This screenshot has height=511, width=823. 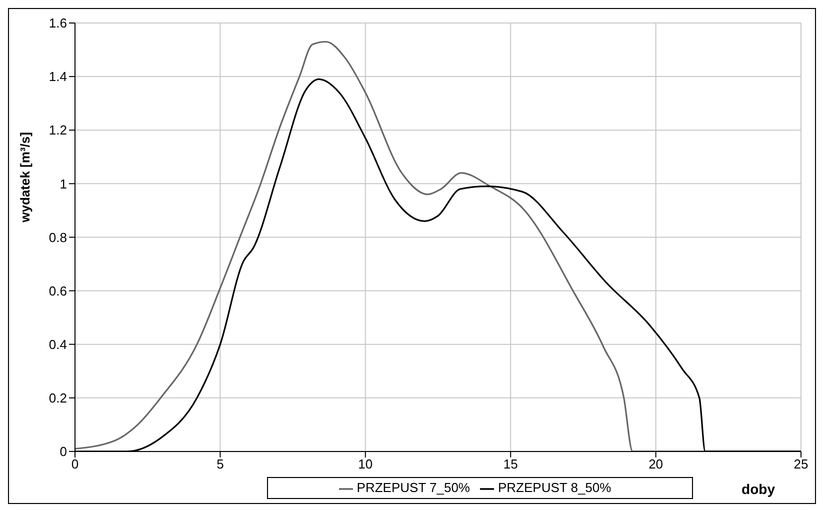 I want to click on legend-label: PRZEPUST 8_50%, so click(x=555, y=488).